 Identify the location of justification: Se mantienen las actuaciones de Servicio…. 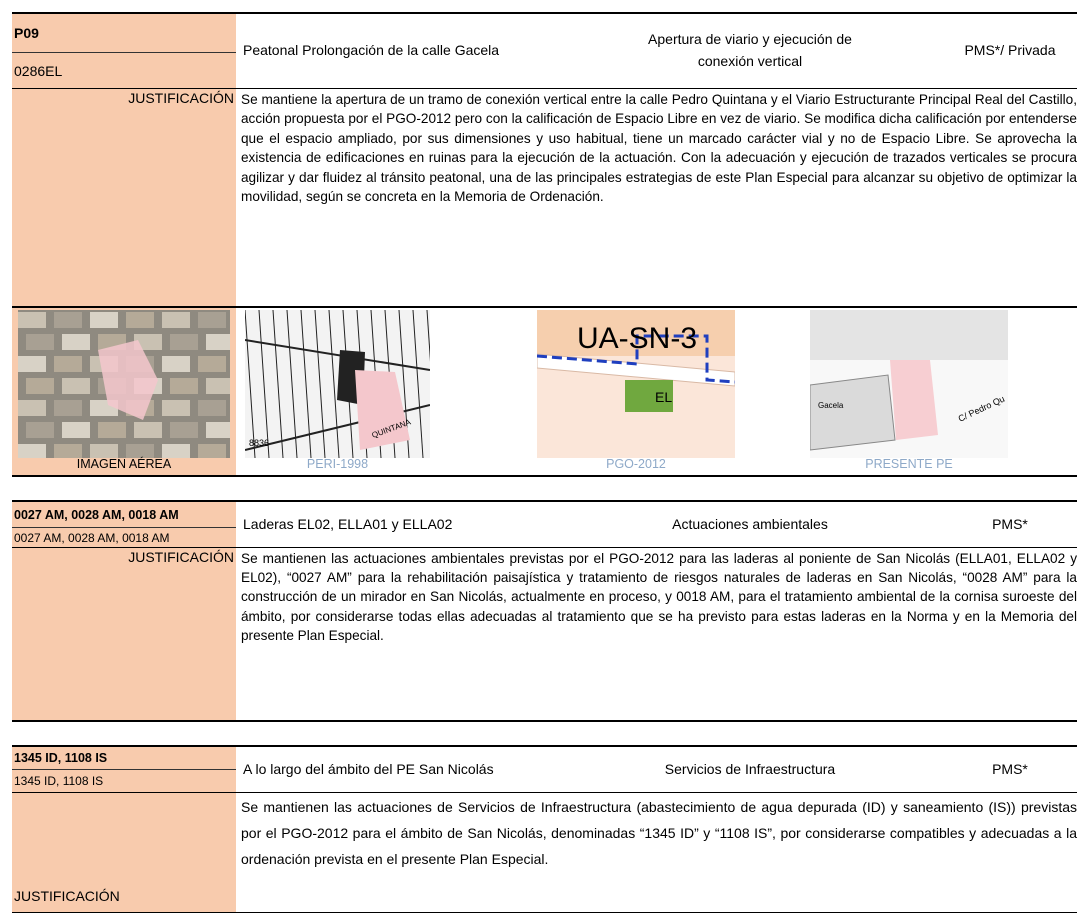
(659, 833).